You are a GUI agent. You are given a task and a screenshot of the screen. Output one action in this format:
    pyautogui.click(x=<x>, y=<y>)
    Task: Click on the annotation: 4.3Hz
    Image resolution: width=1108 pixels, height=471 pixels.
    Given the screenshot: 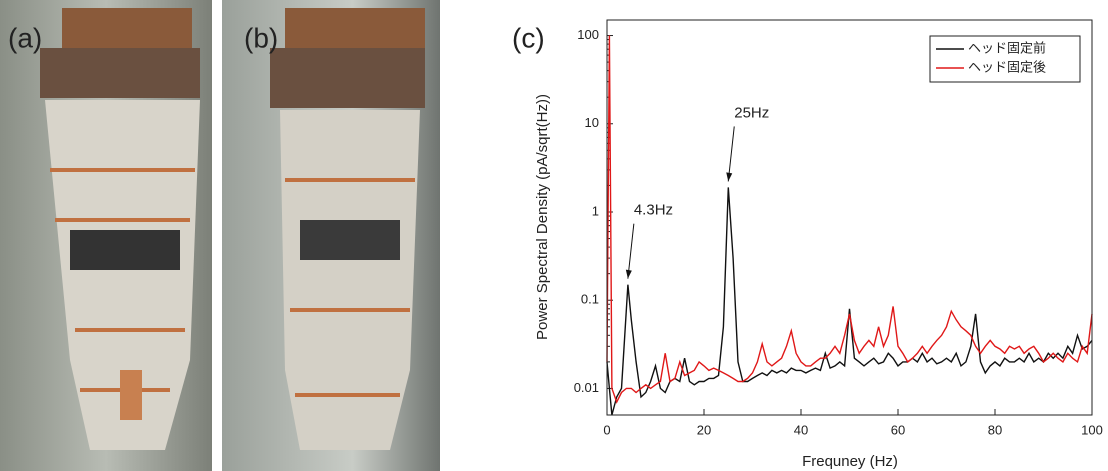 What is the action you would take?
    pyautogui.click(x=653, y=210)
    